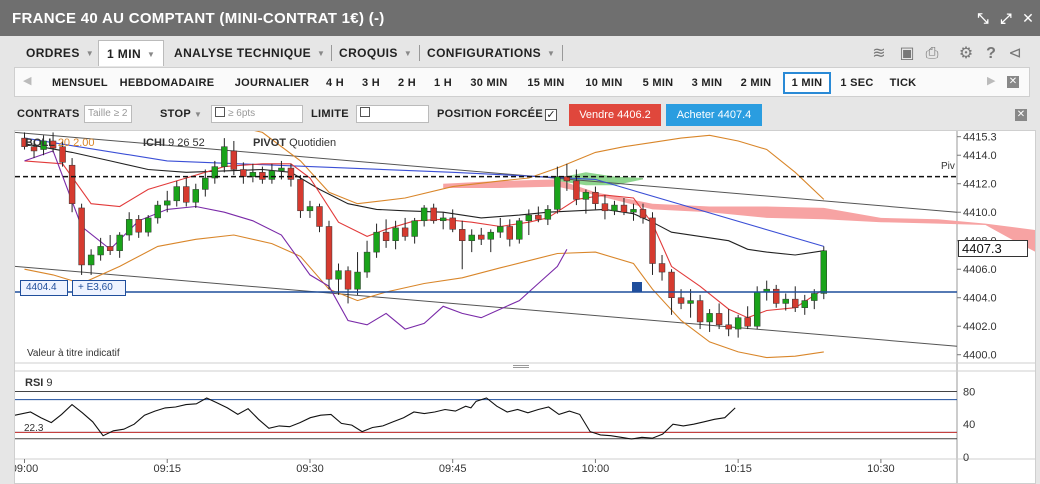 The image size is (1040, 484). Describe the element at coordinates (539, 168) in the screenshot. I see `bollinger-upper-line` at that location.